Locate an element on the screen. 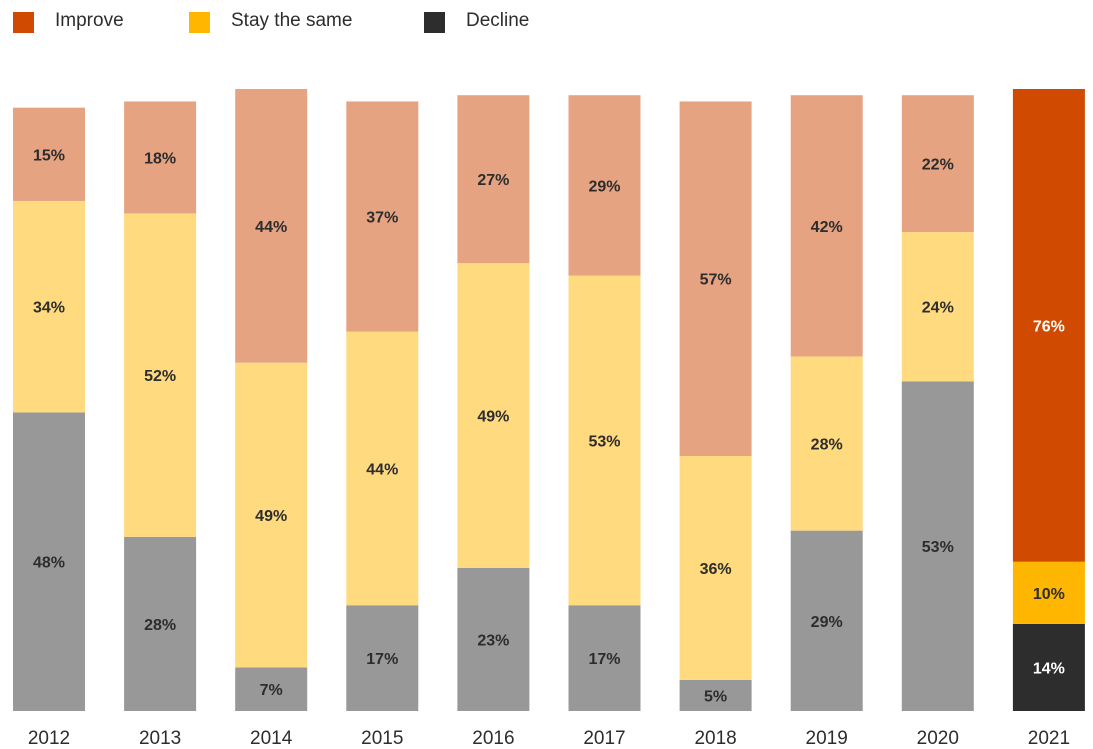  data-label-2014-improve: 44% is located at coordinates (271, 227).